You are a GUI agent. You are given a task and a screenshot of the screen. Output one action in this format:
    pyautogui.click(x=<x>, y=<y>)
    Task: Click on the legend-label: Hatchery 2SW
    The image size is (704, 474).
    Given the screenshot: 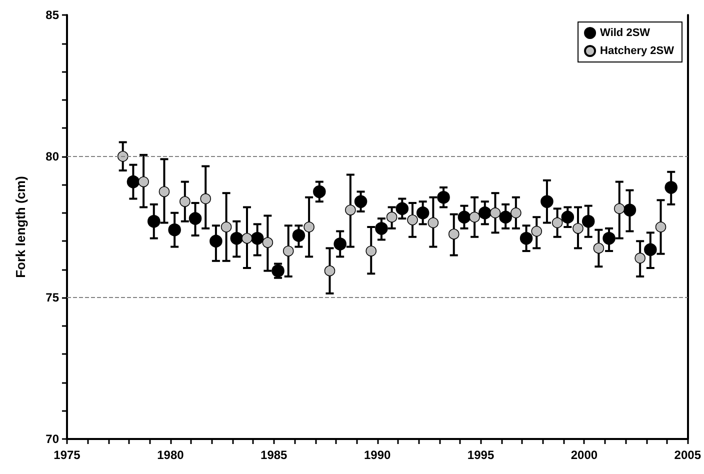 What is the action you would take?
    pyautogui.click(x=637, y=51)
    